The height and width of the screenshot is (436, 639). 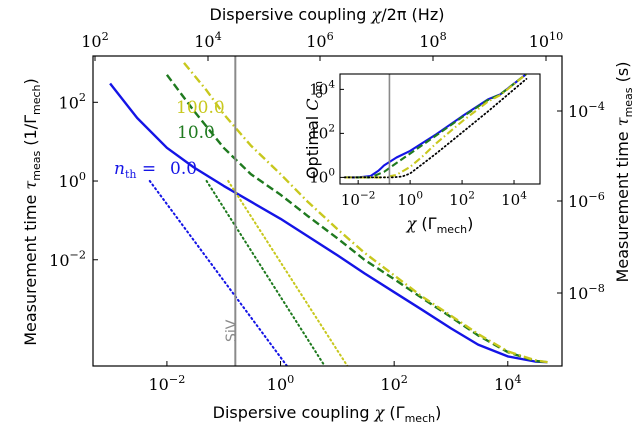 I want to click on inset-y-axis-title: Optimal Com, so click(x=314, y=130).